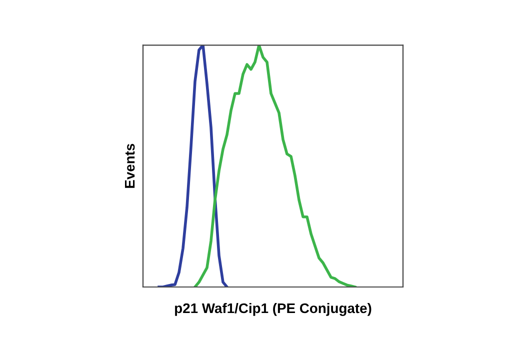 This screenshot has height=350, width=520. Describe the element at coordinates (130, 166) in the screenshot. I see `y-axis-title: Events` at that location.